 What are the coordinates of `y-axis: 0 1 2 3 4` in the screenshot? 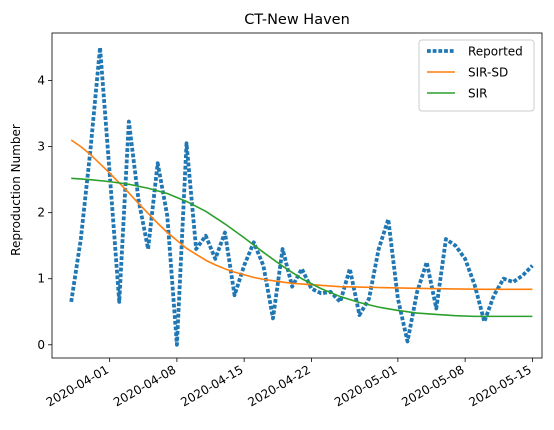 It's located at (44, 213).